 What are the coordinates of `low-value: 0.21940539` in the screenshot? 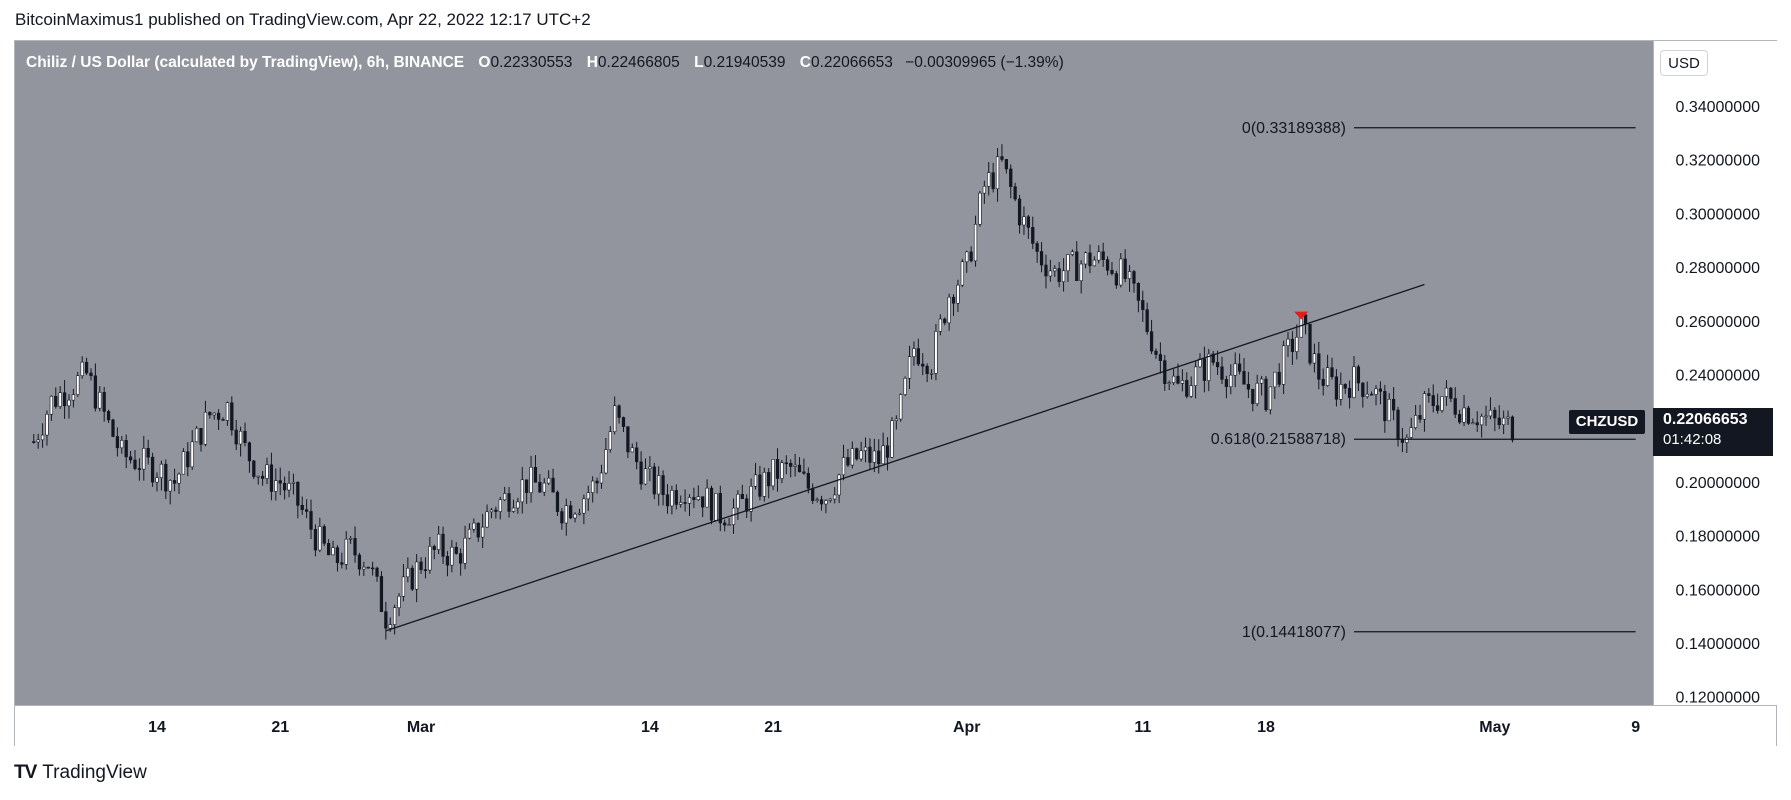 It's located at (744, 62).